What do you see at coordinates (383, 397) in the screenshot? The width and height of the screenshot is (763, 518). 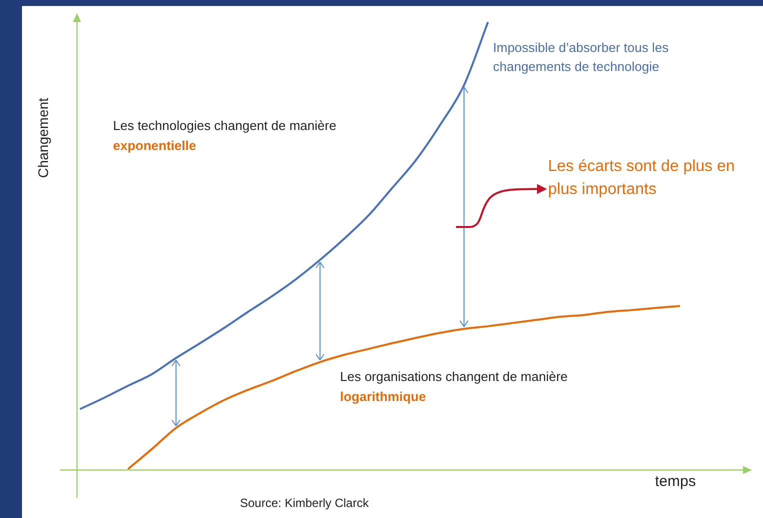 I see `annotation: logarithmique` at bounding box center [383, 397].